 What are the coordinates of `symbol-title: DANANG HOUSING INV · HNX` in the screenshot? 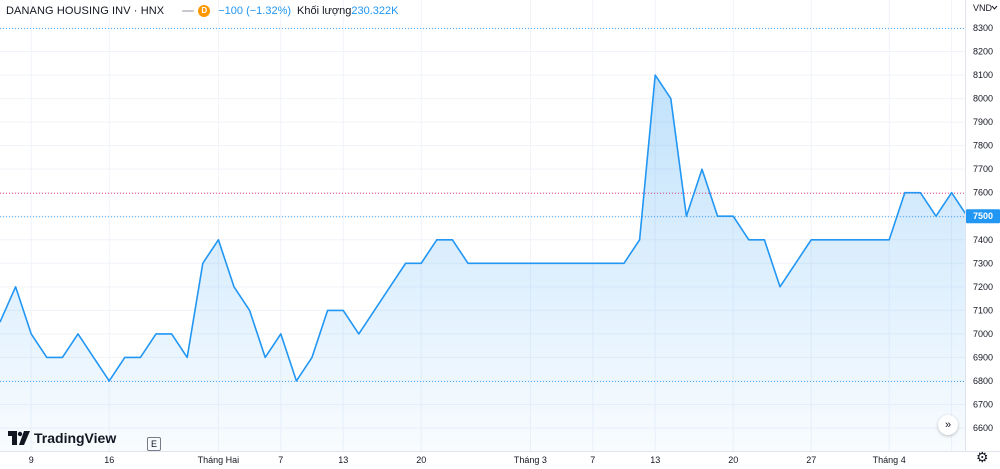 It's located at (85, 11).